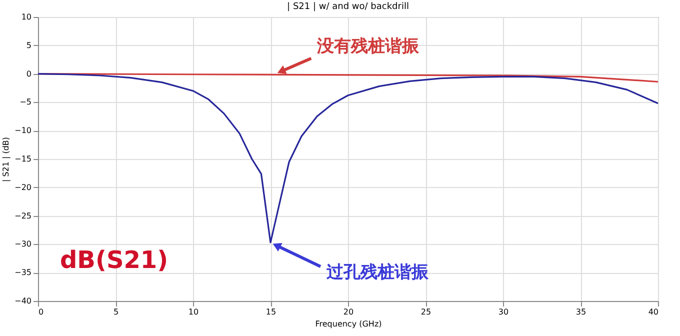 The image size is (680, 336). I want to click on y-tick-label: −35, so click(23, 273).